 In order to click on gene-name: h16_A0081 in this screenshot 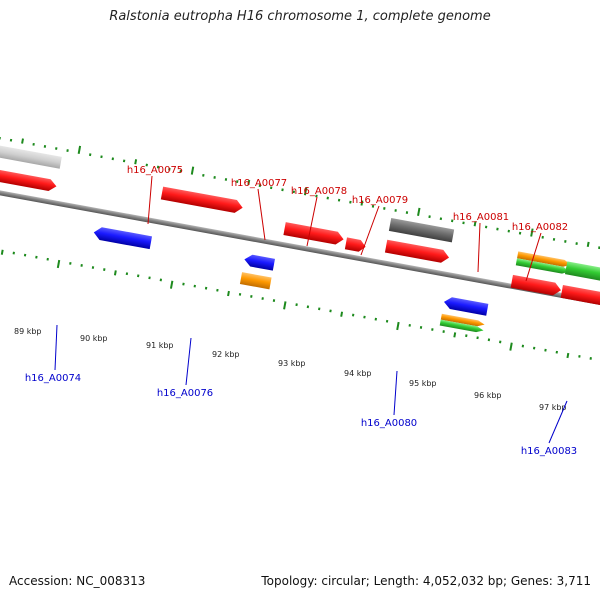, I will do `click(481, 217)`.